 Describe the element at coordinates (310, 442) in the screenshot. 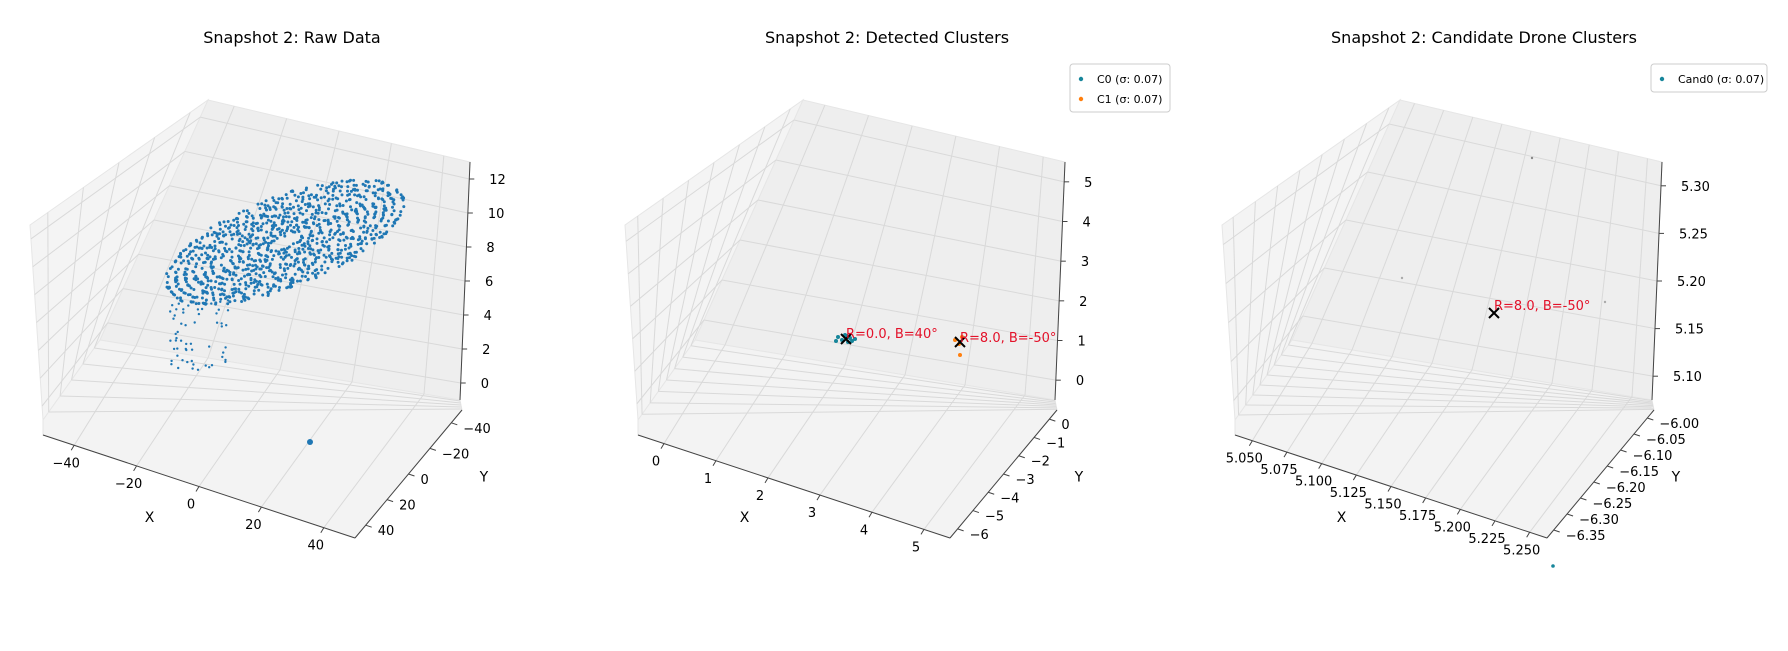

I see `outlier-point` at that location.